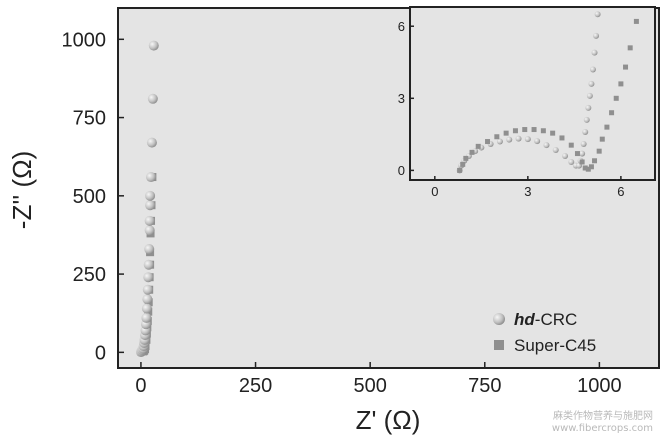  I want to click on y-tick-label: 250, so click(89, 275).